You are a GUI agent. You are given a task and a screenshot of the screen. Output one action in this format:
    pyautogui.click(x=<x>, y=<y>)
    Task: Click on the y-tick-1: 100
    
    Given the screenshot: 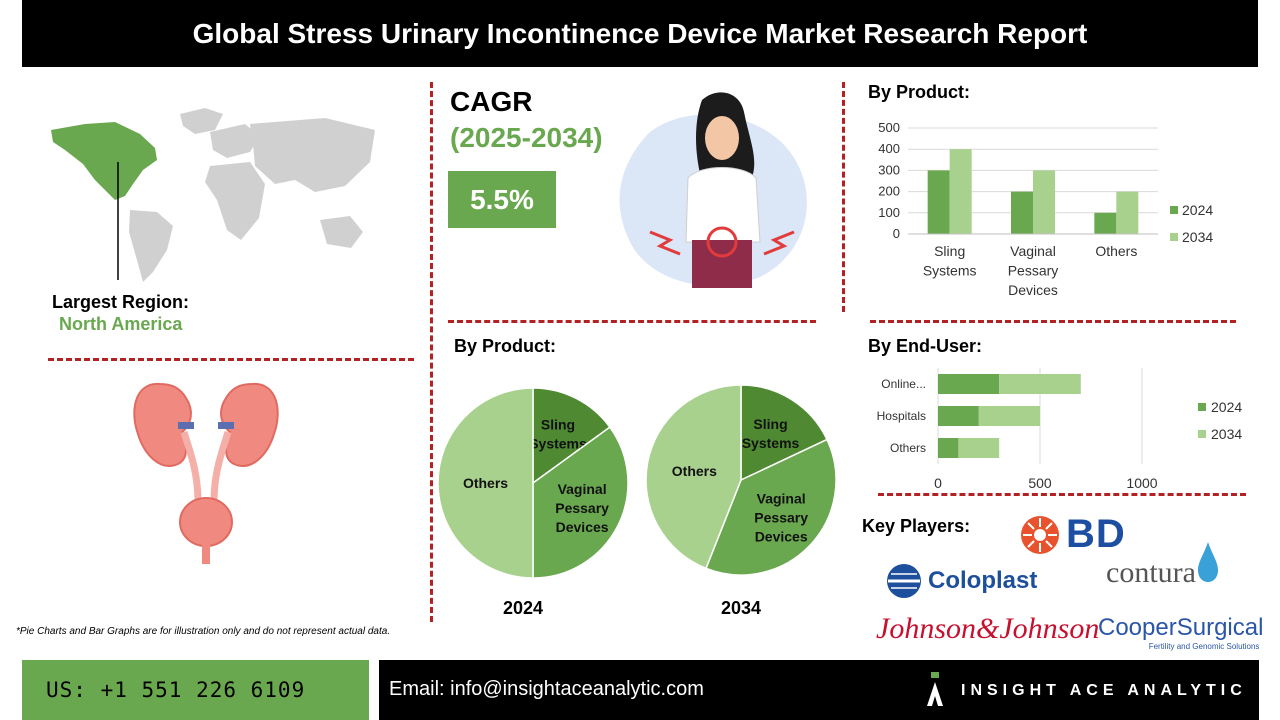 What is the action you would take?
    pyautogui.click(x=889, y=212)
    